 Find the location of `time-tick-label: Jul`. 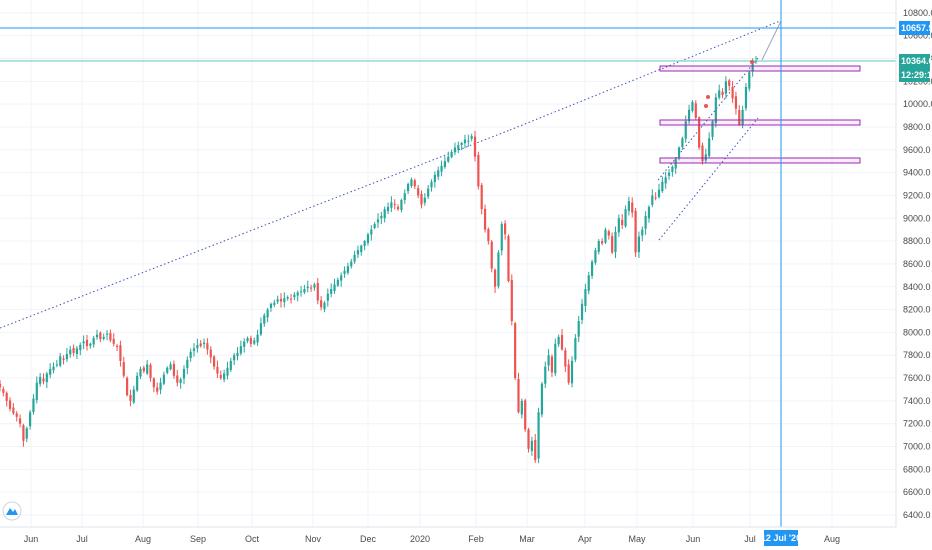

time-tick-label: Jul is located at coordinates (82, 539).